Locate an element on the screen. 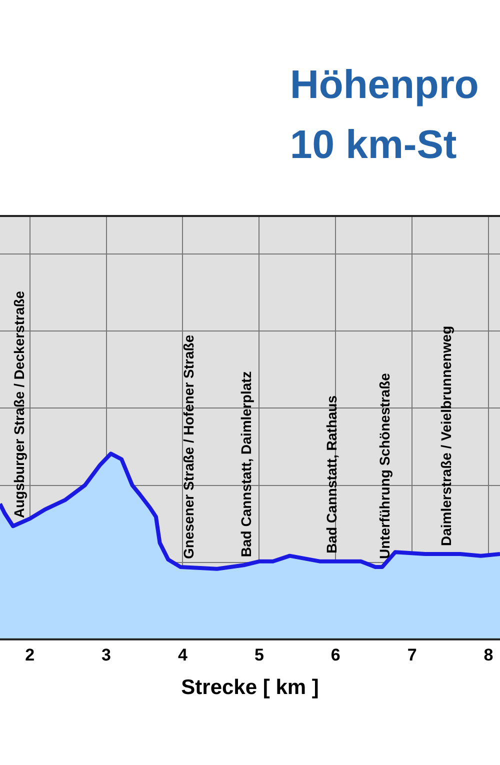 The image size is (500, 765). x-tick-label: 3 is located at coordinates (107, 654).